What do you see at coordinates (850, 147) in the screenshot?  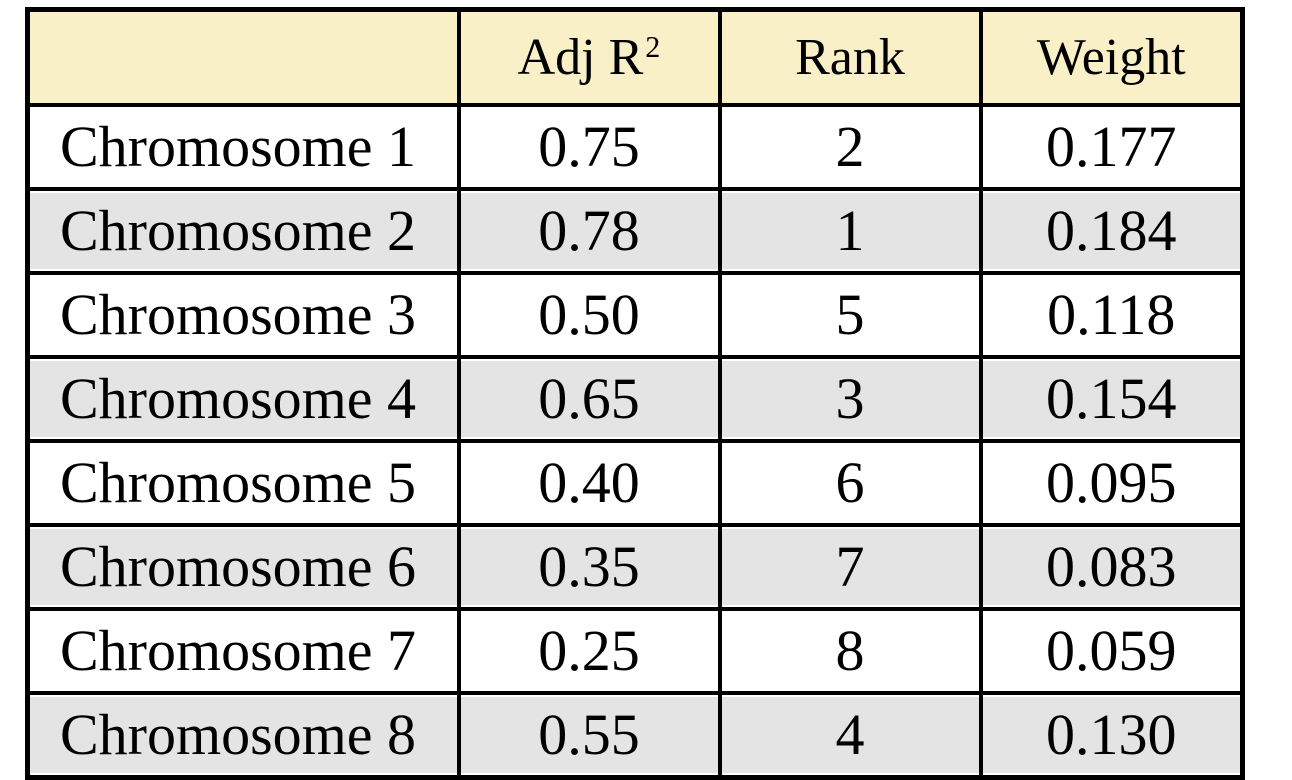 I see `rank-value-cell: 2` at bounding box center [850, 147].